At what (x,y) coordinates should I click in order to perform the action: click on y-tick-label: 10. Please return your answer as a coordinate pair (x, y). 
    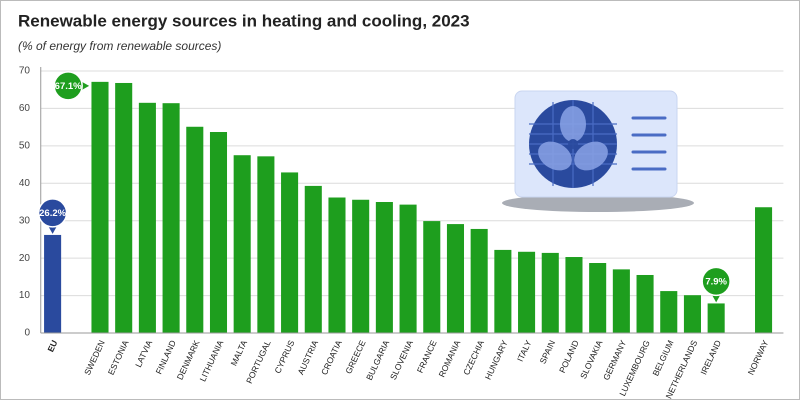
    Looking at the image, I should click on (25, 295).